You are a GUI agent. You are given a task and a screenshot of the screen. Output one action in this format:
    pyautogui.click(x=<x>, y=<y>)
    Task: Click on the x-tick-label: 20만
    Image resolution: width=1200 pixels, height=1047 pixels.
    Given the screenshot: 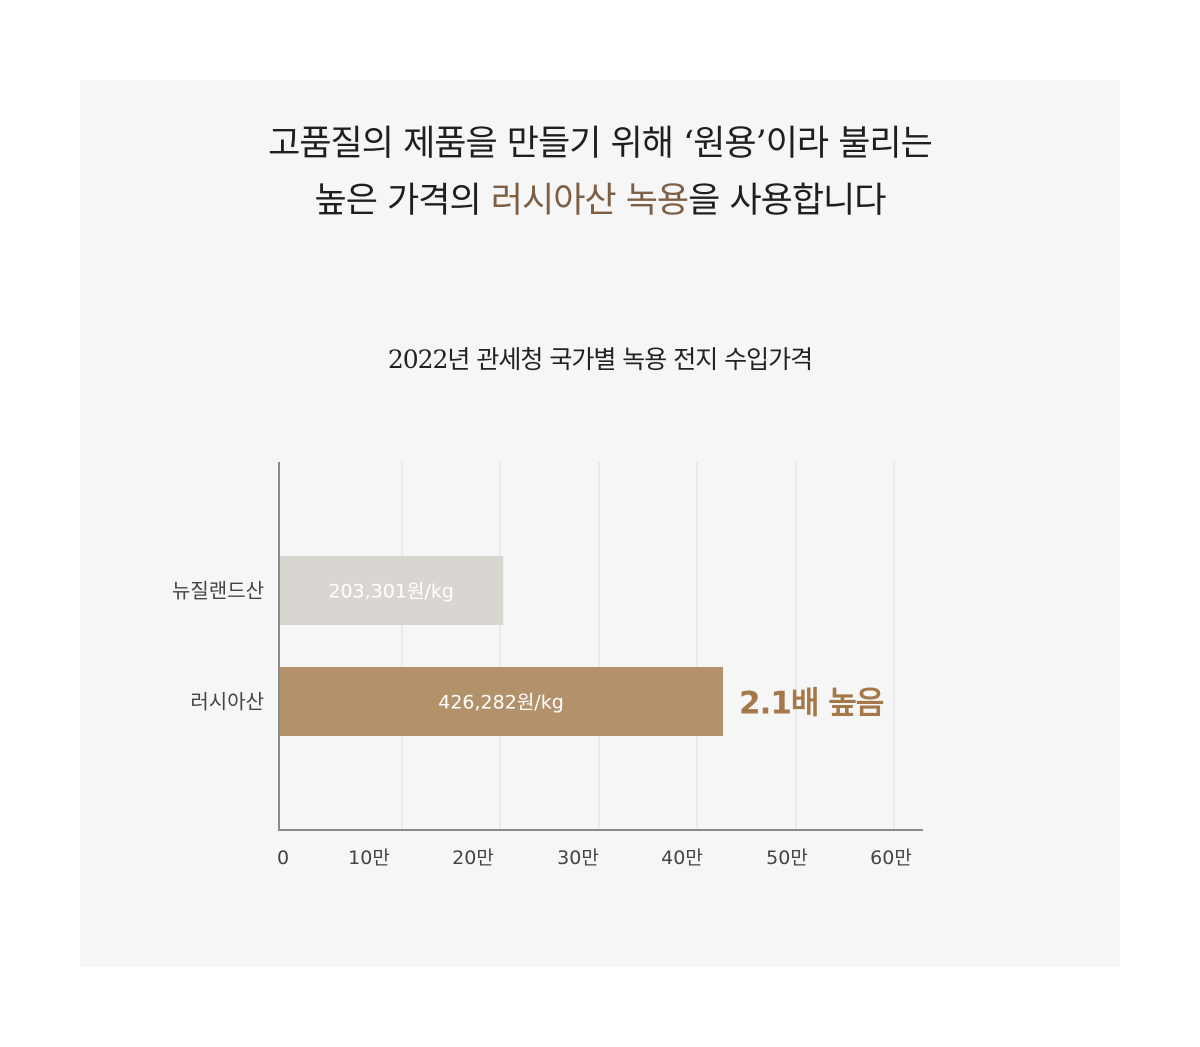 What is the action you would take?
    pyautogui.click(x=473, y=858)
    